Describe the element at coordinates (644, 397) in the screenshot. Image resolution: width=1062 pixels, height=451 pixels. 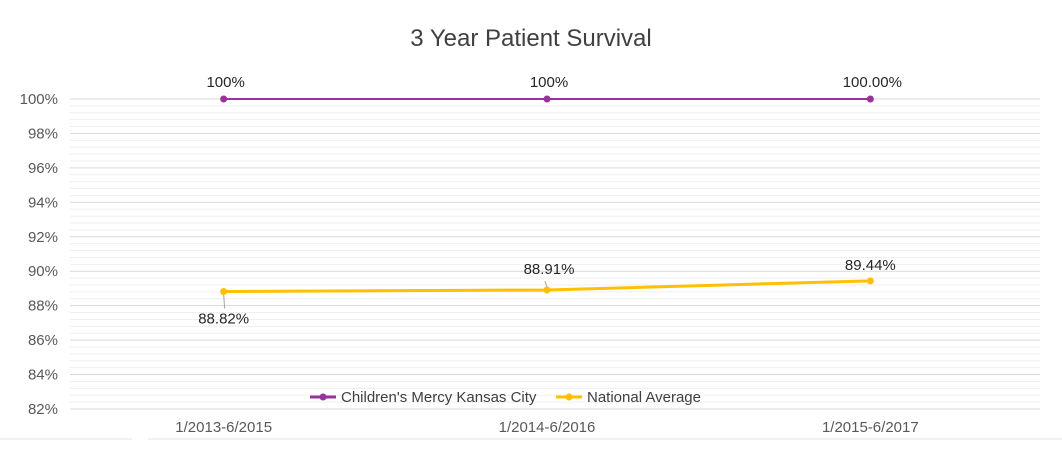
I see `legend-label: National Average` at that location.